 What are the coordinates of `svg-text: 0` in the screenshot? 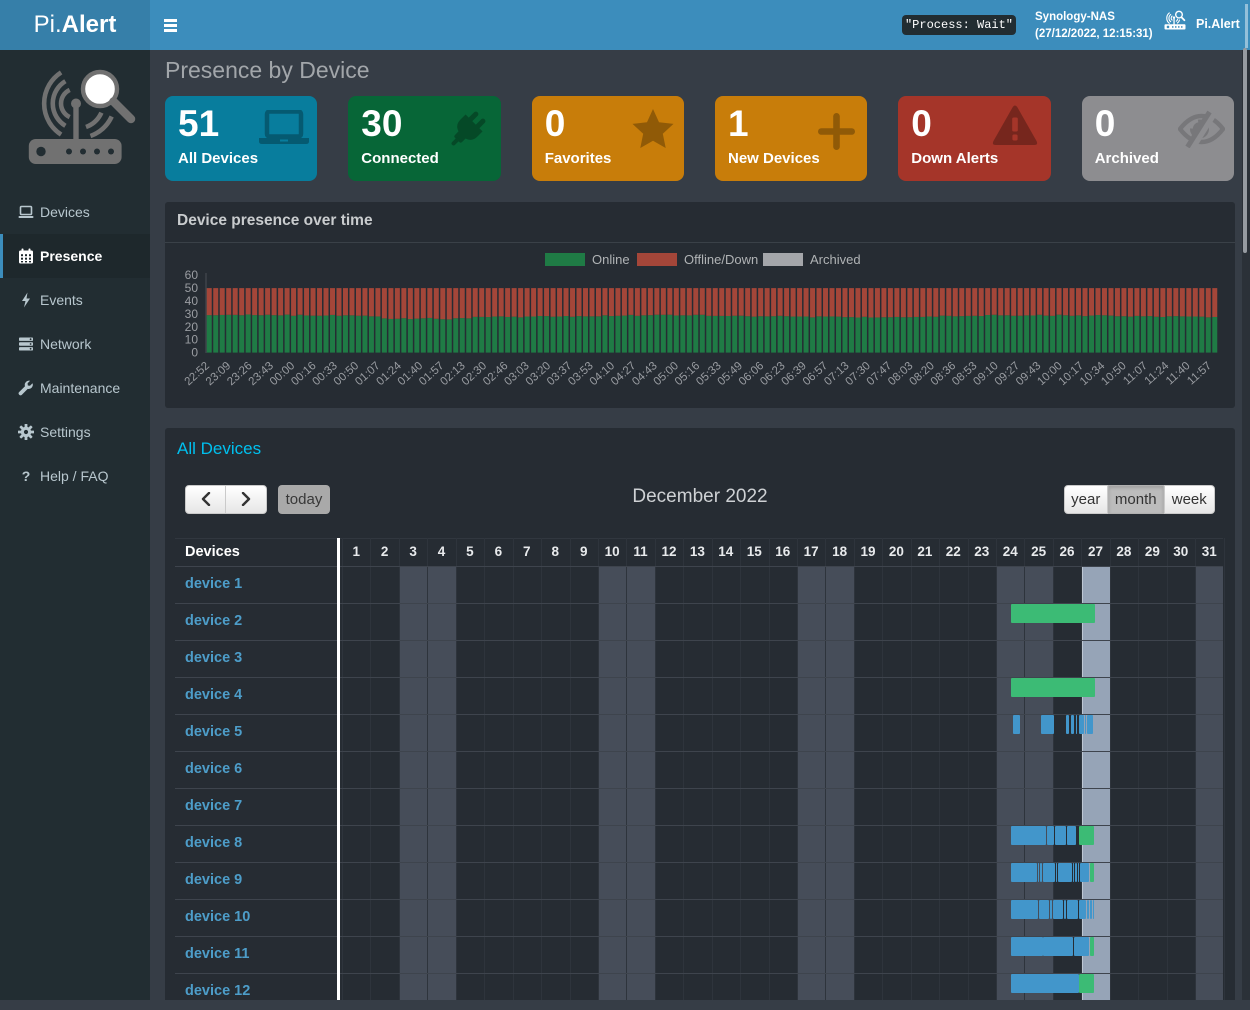 It's located at (194, 353).